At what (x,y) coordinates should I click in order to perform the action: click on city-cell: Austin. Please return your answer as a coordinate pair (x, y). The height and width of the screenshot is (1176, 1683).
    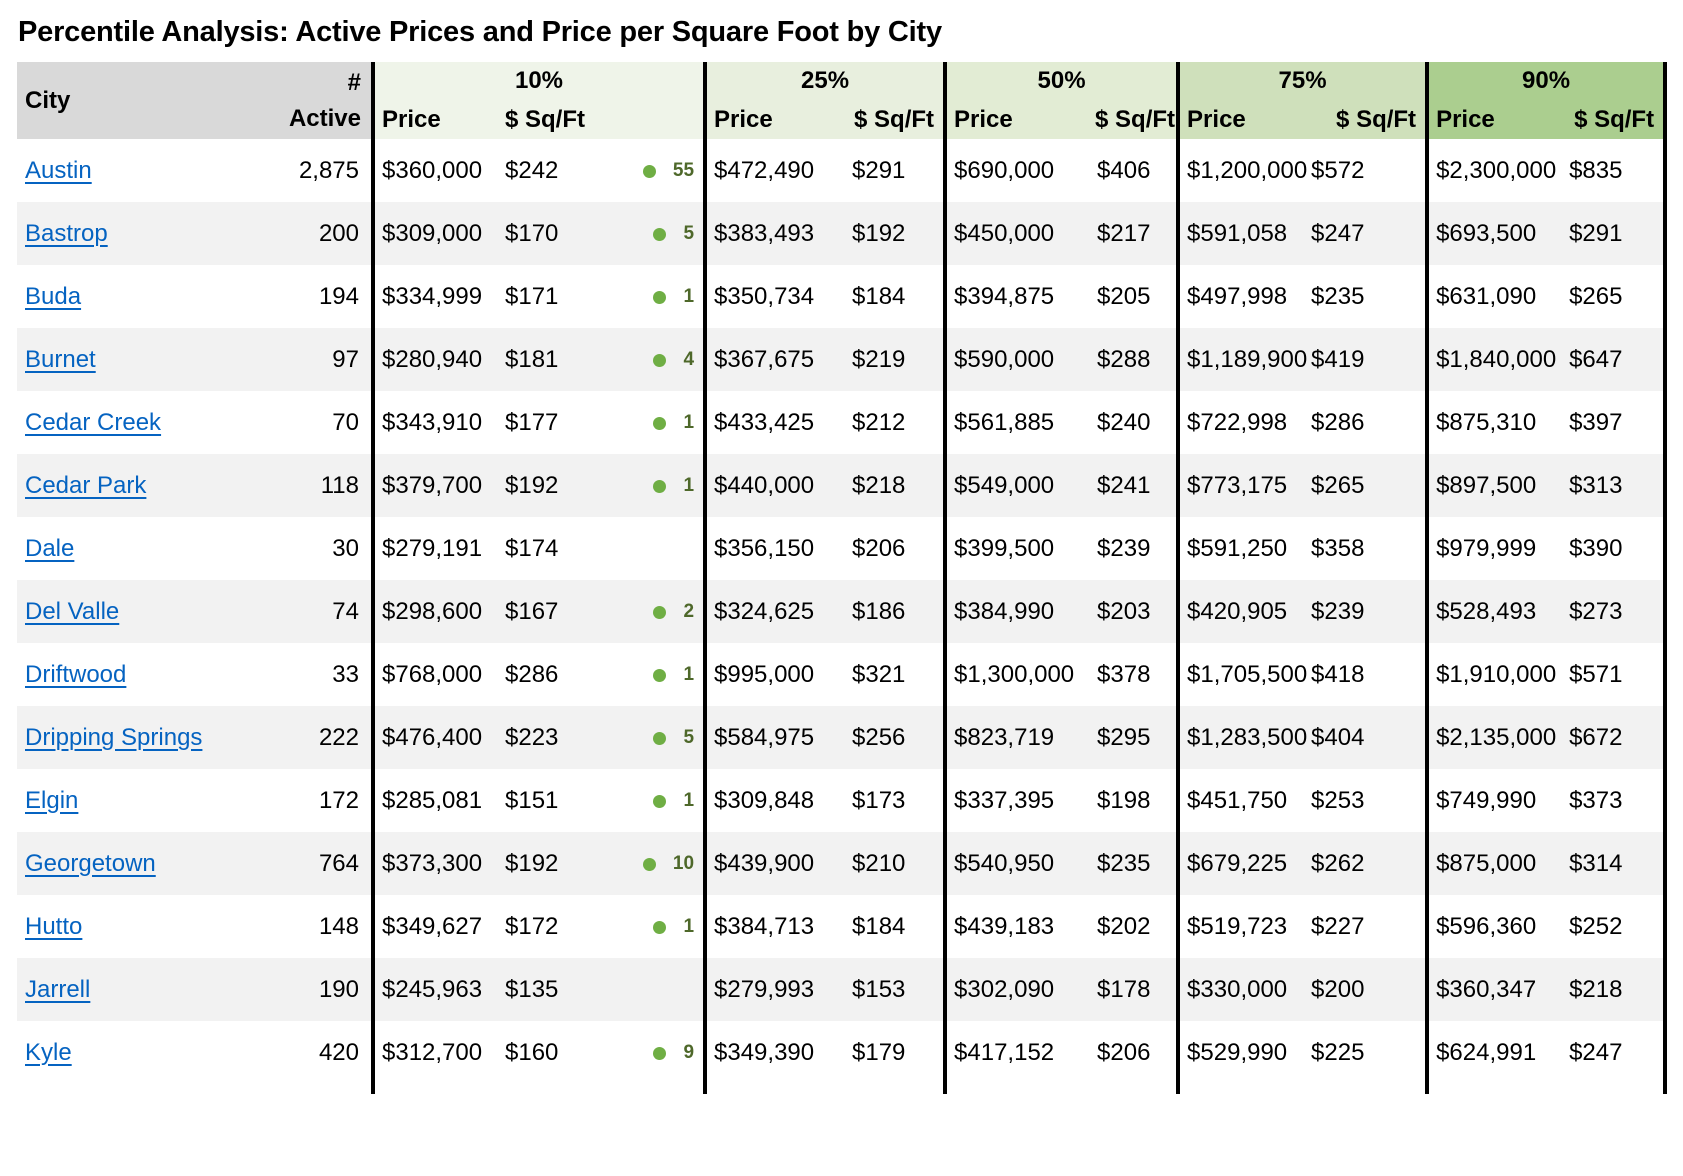
    Looking at the image, I should click on (136, 170).